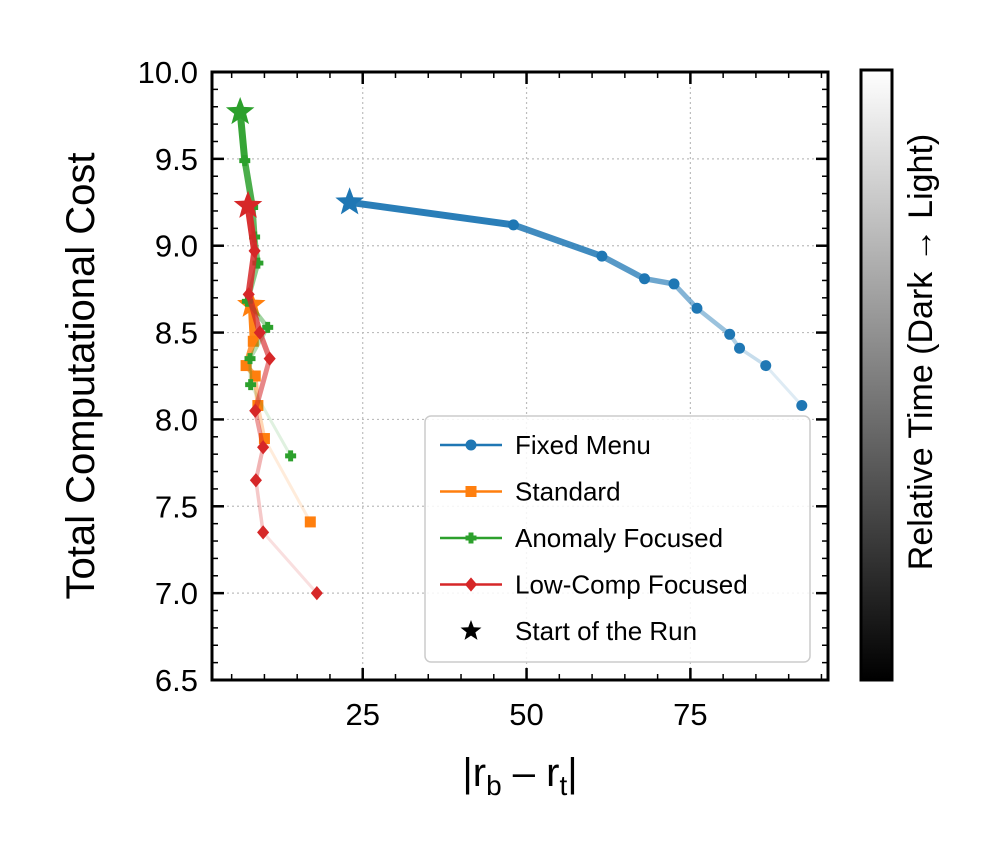 The height and width of the screenshot is (854, 996). I want to click on y-tick-label: 10.0, so click(168, 72).